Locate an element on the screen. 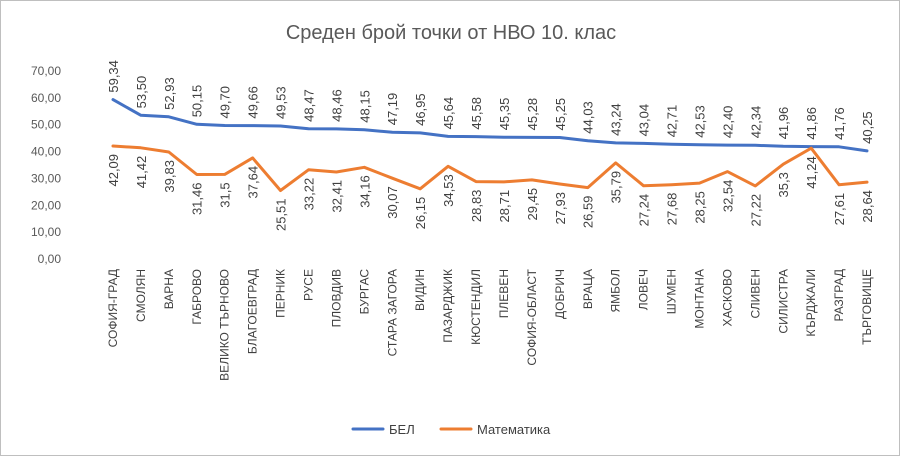 The image size is (900, 457). x-category-label: СЛИВЕН is located at coordinates (755, 293).